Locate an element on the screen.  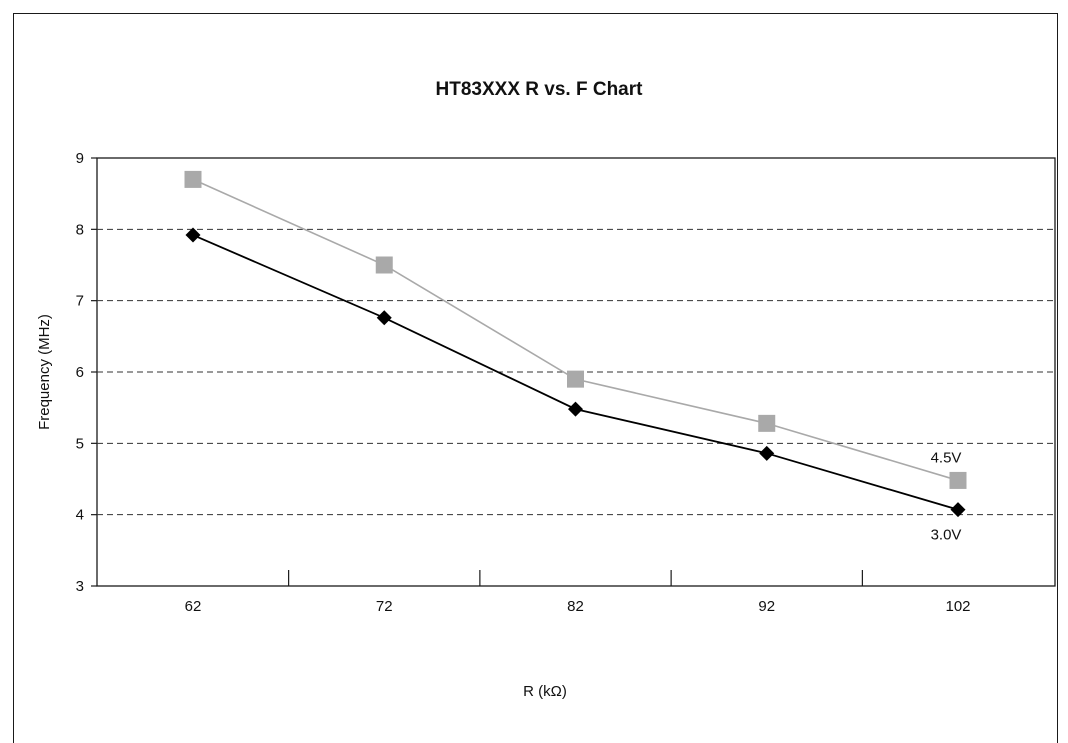
y-tick-label: 3 is located at coordinates (80, 586).